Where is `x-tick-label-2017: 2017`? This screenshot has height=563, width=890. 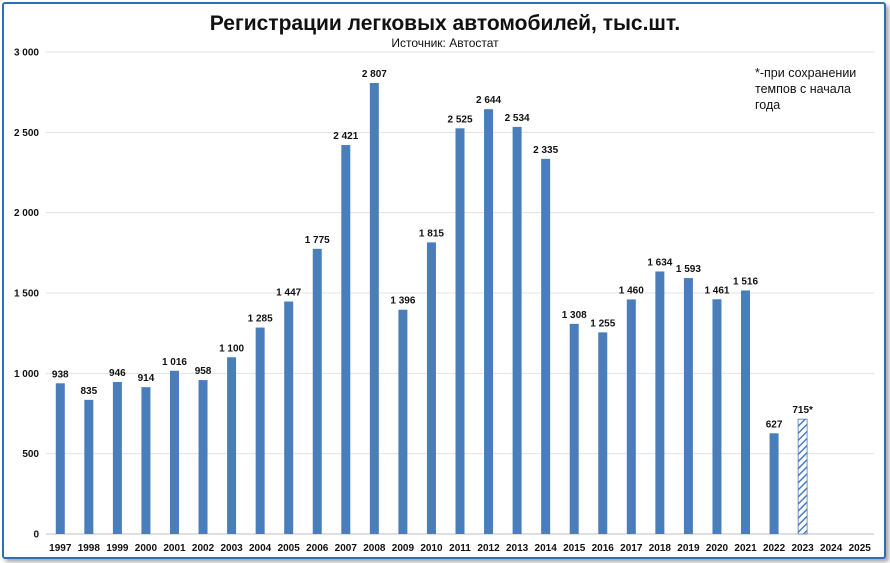
x-tick-label-2017: 2017 is located at coordinates (631, 548).